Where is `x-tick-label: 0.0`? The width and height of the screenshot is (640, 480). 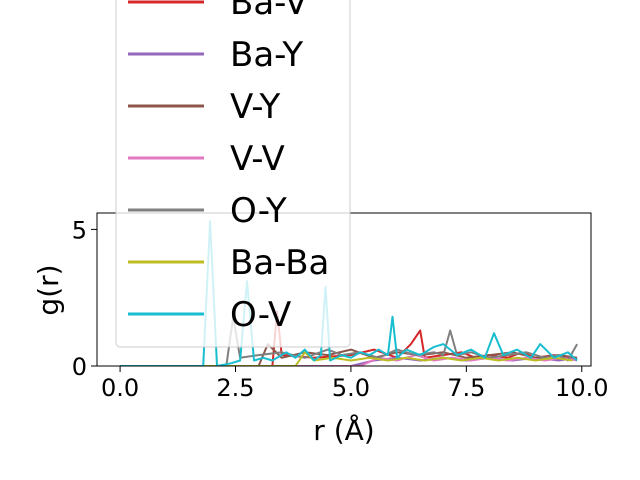
x-tick-label: 0.0 is located at coordinates (120, 388).